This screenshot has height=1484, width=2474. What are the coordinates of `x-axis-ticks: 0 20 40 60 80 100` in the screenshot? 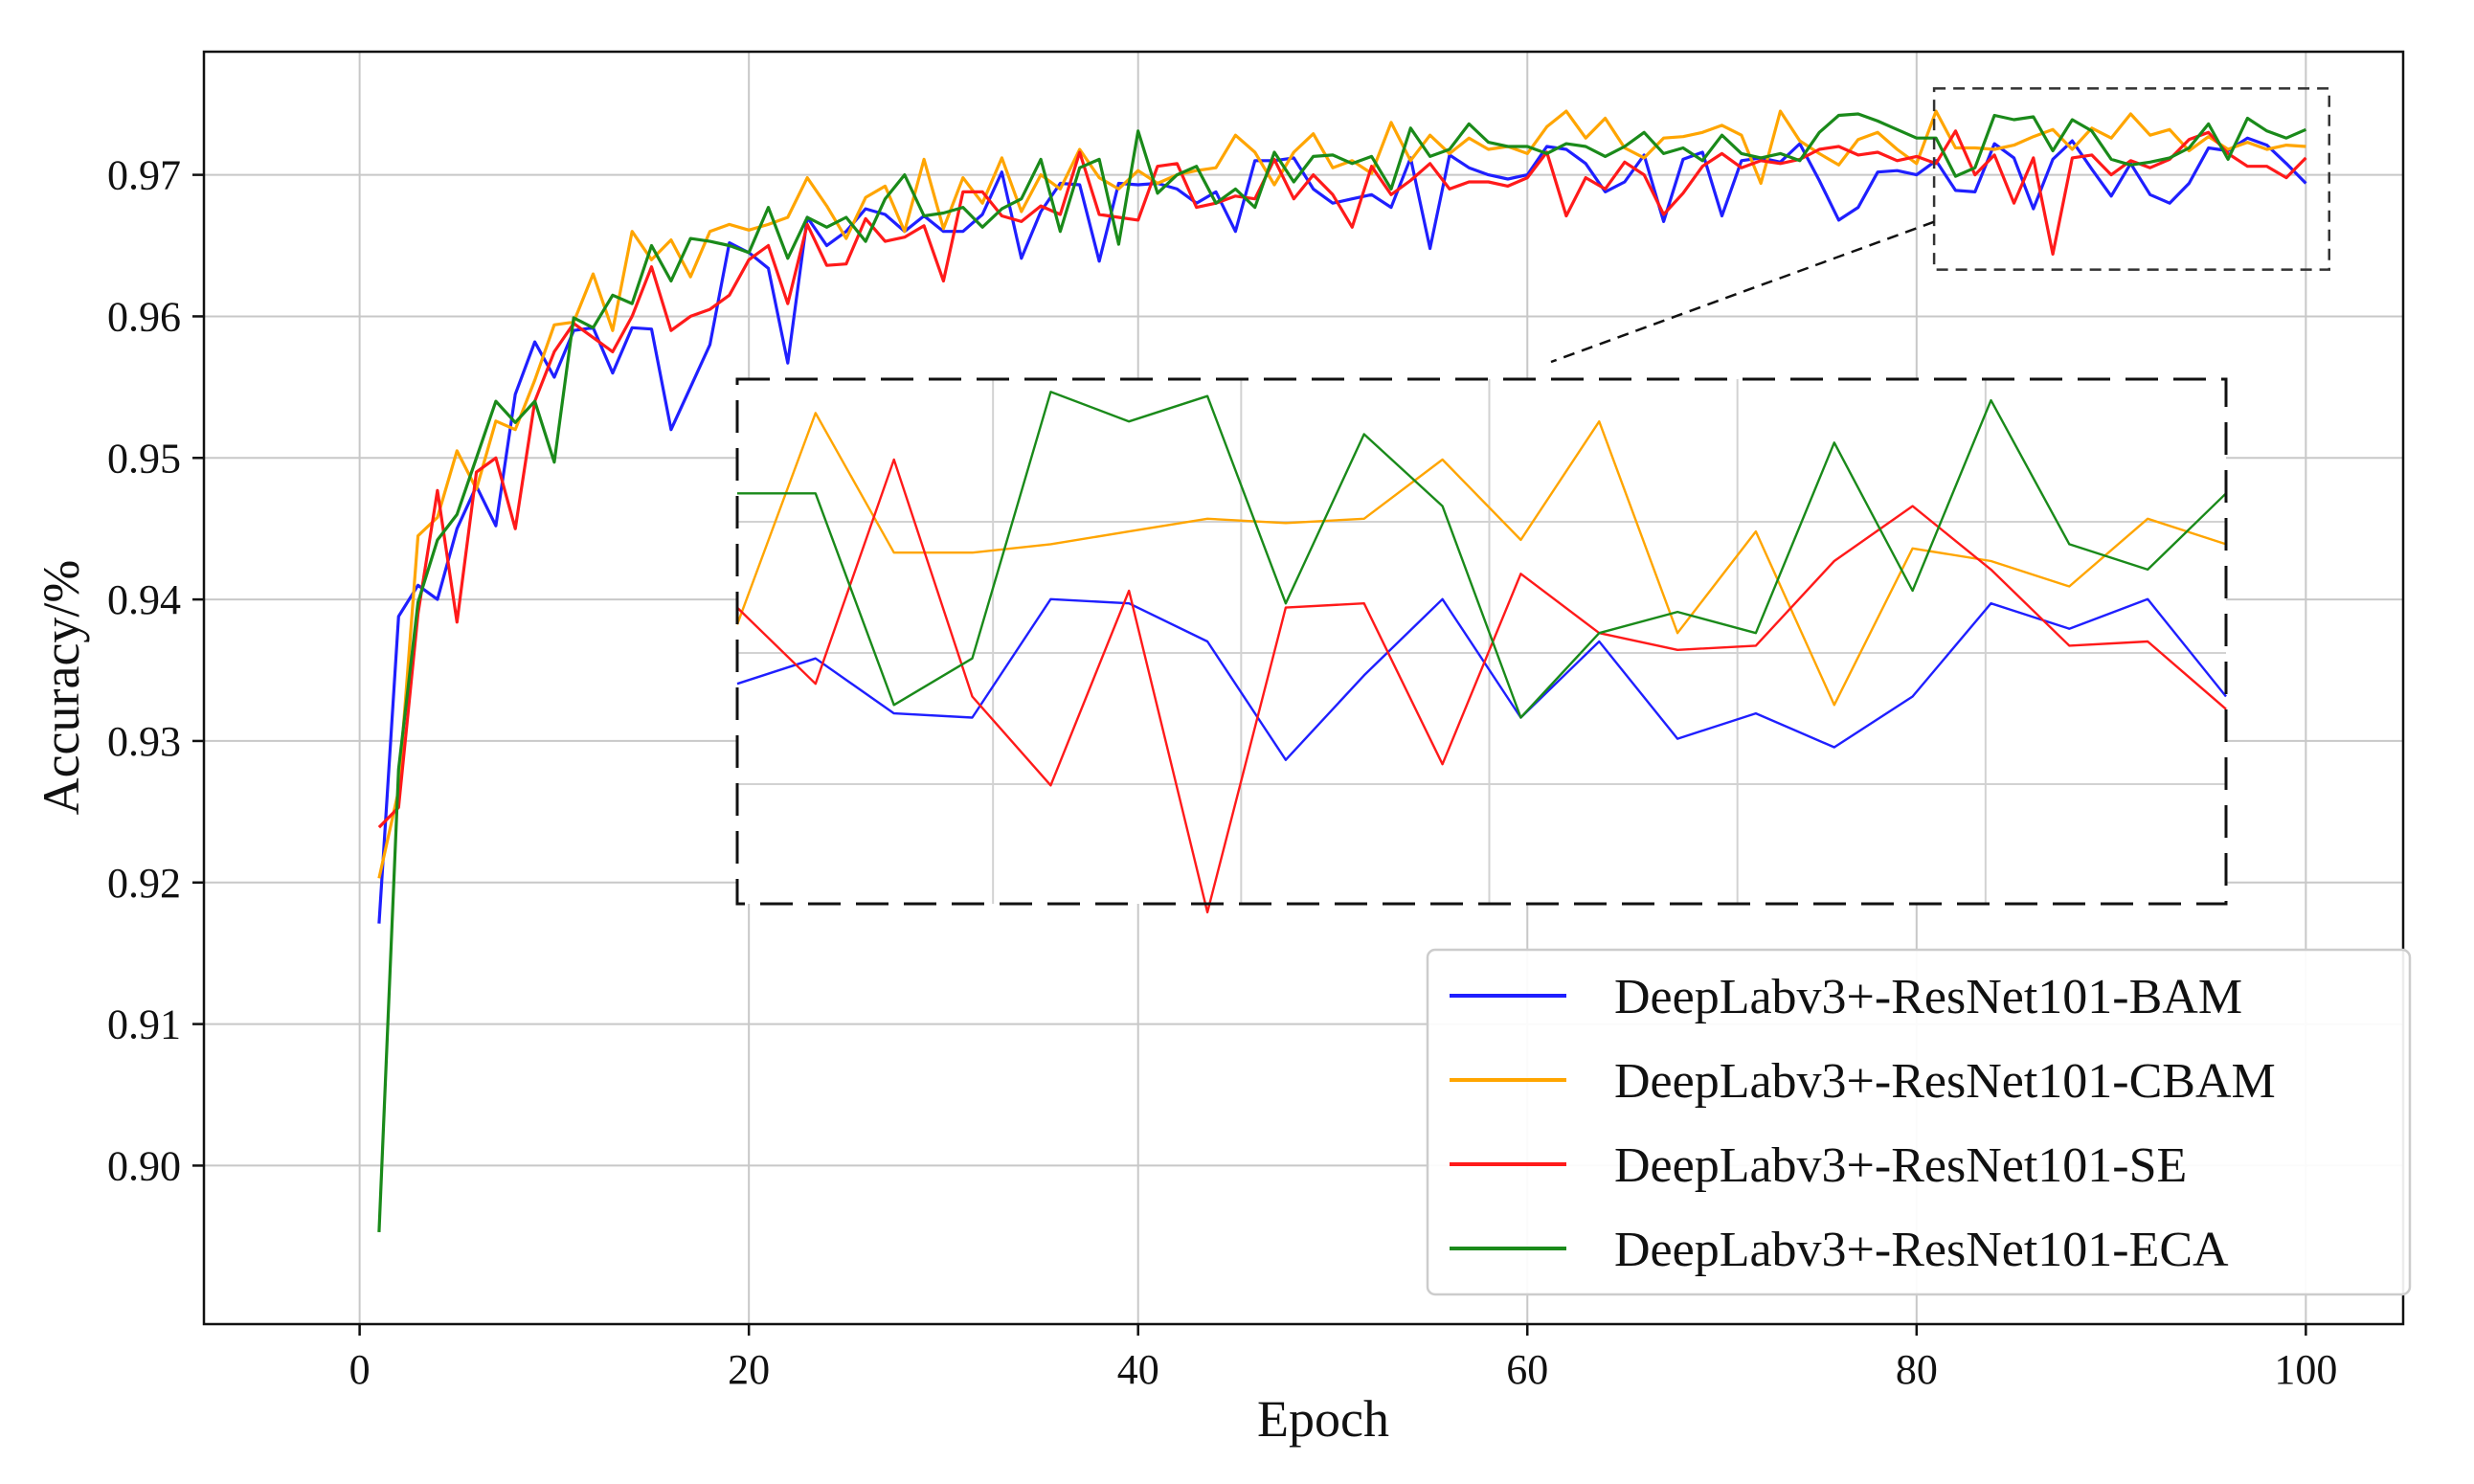 It's located at (1343, 1358).